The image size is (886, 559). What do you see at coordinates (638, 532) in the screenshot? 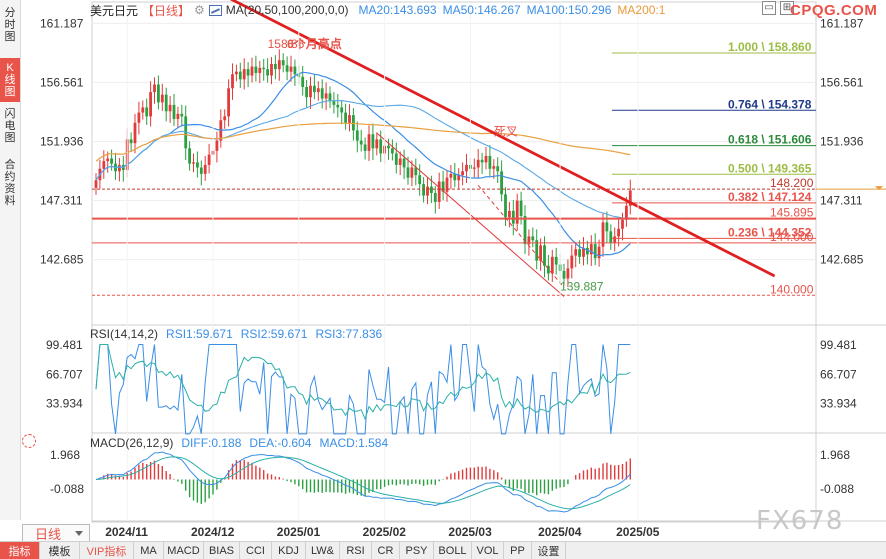
I see `x-axis-label-6: 2025/05` at bounding box center [638, 532].